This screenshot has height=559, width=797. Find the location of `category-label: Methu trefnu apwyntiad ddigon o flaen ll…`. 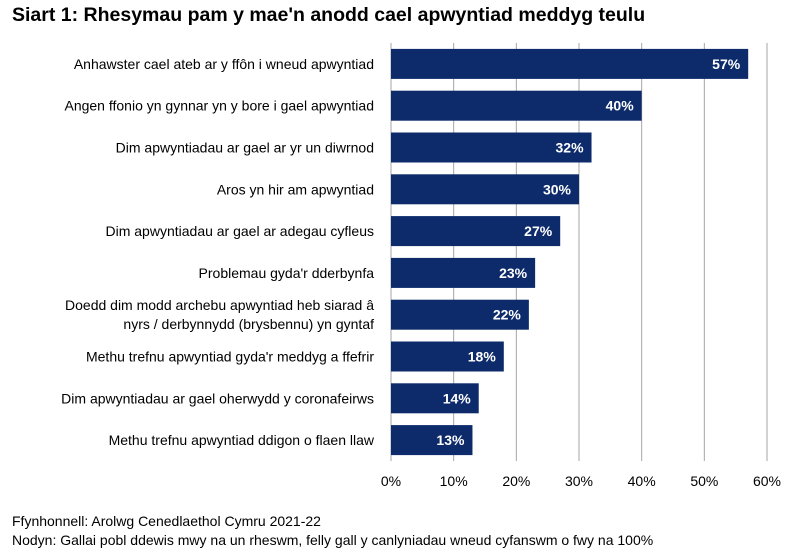

category-label: Methu trefnu apwyntiad ddigon o flaen ll… is located at coordinates (242, 440).